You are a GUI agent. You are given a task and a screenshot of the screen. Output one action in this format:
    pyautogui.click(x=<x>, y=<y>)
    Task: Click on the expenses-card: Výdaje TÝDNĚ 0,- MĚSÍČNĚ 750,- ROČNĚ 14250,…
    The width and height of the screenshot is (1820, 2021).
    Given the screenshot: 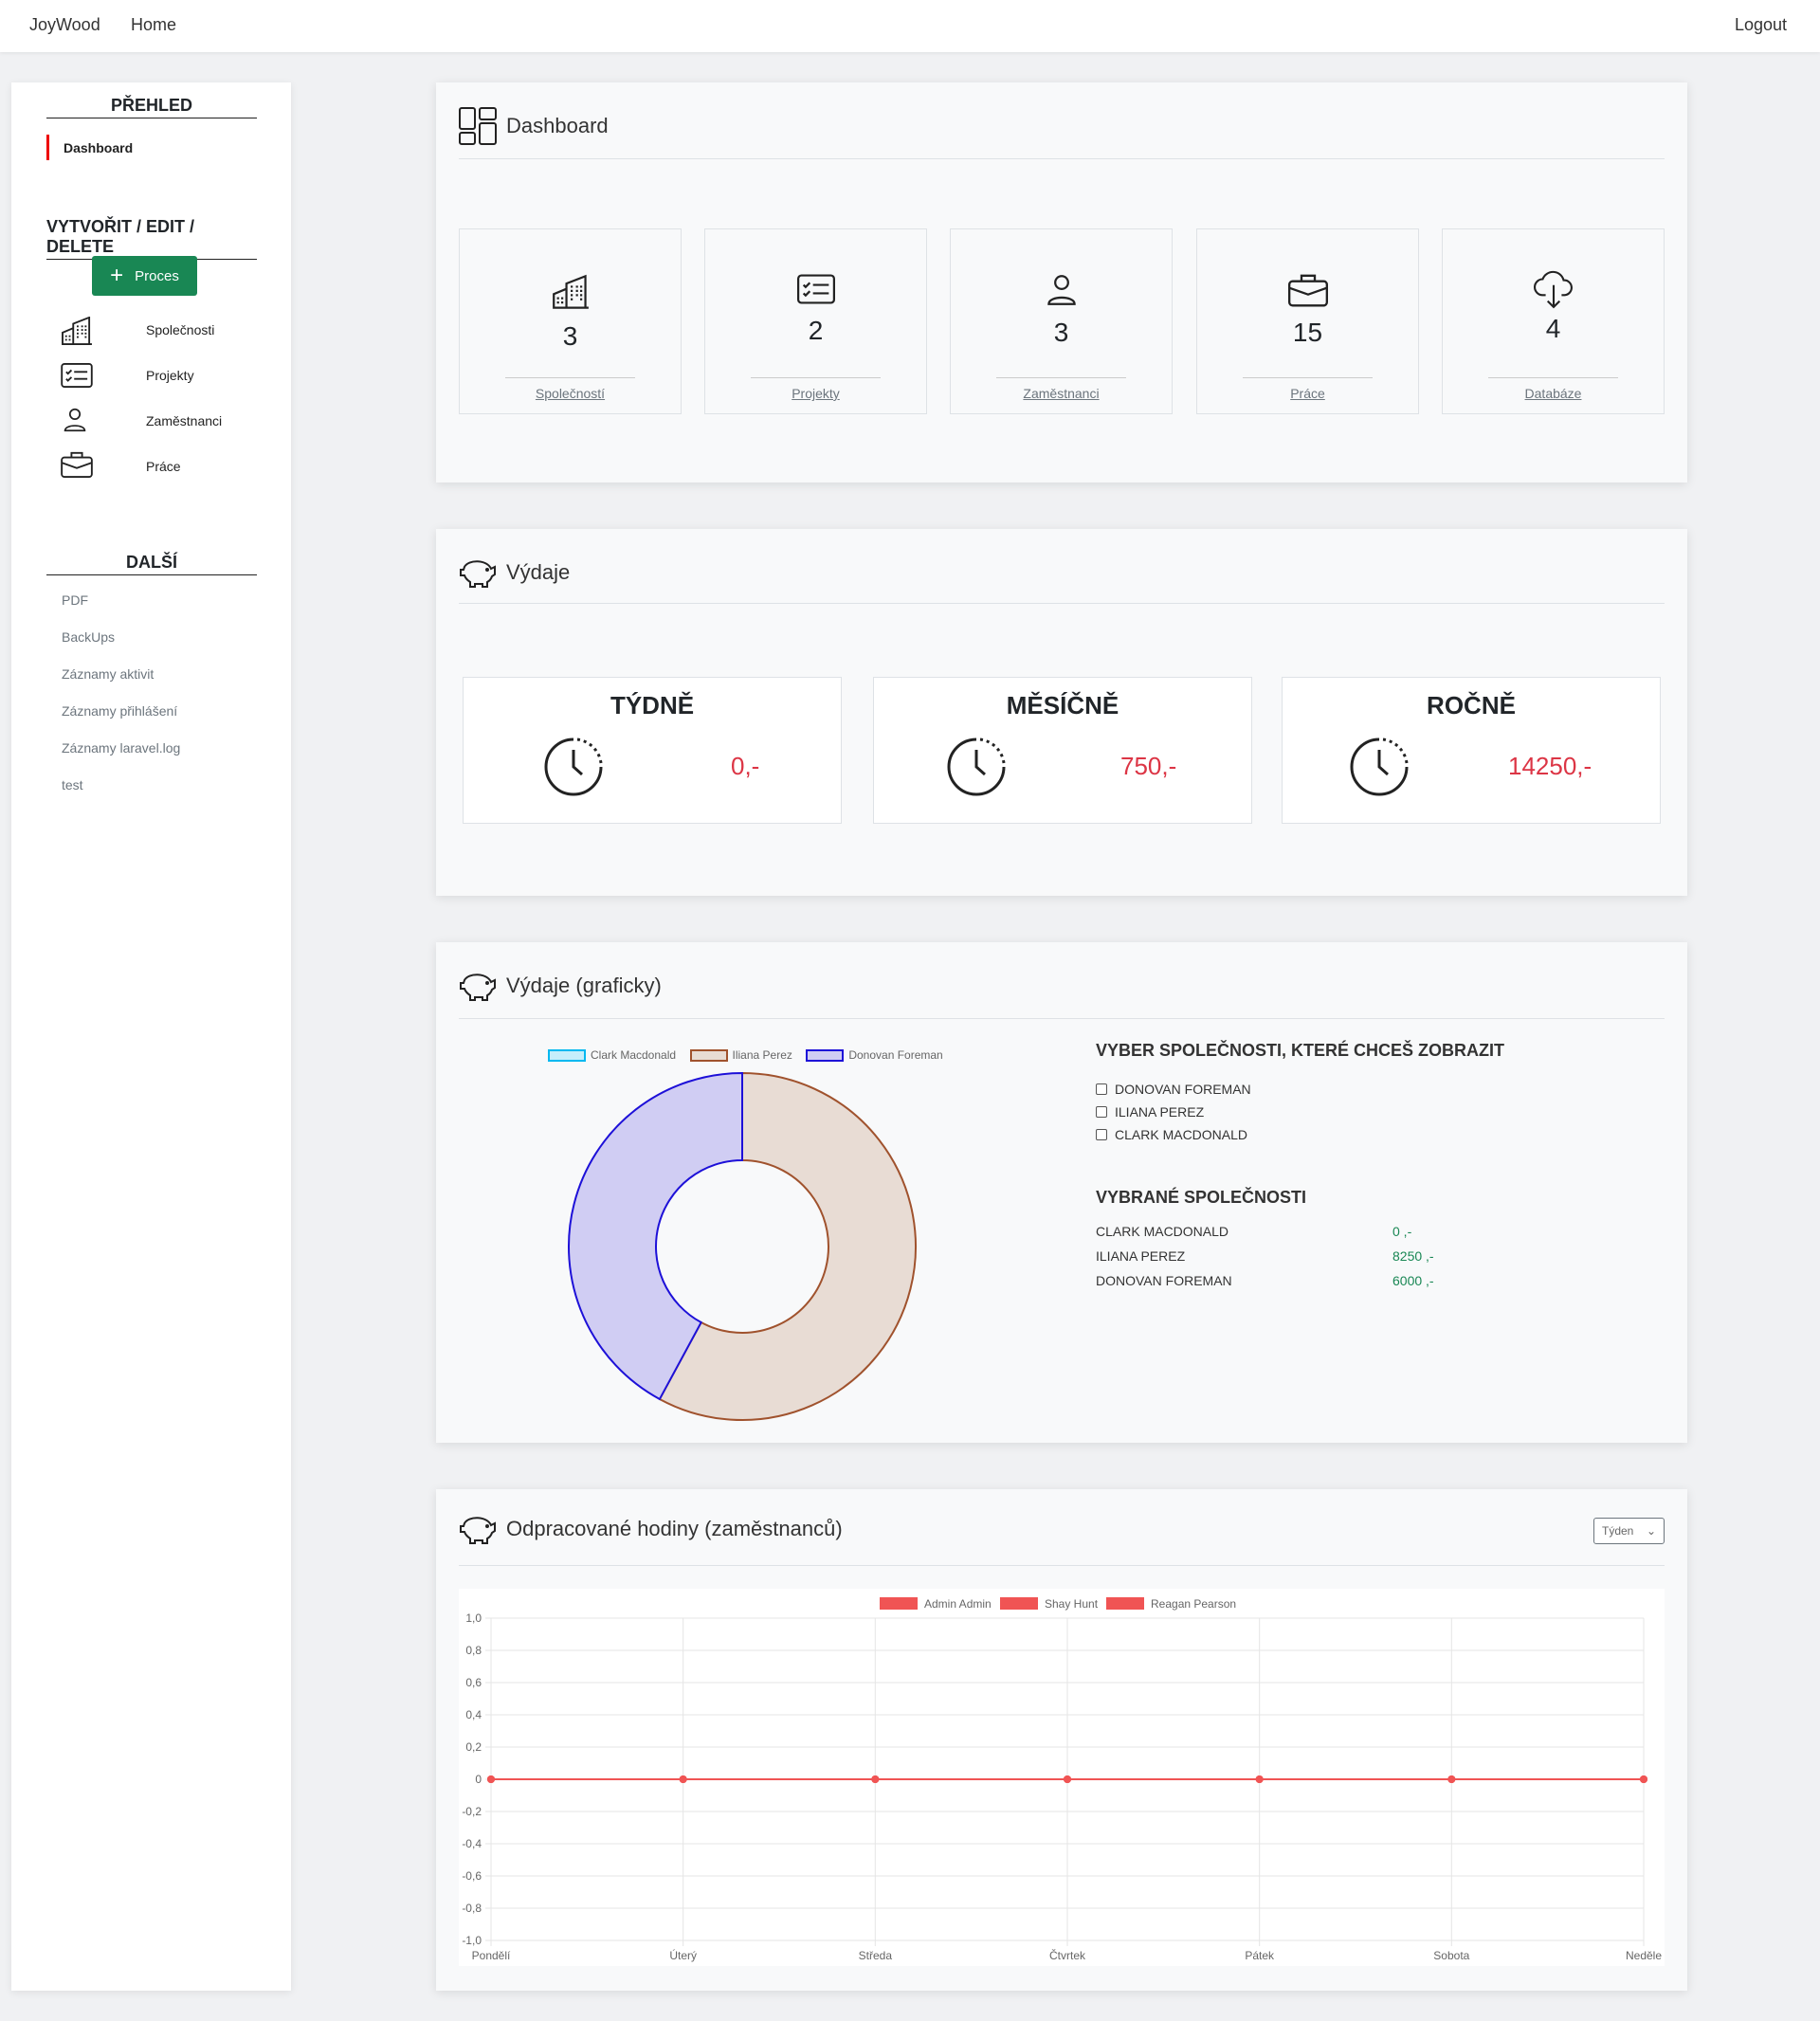 What is the action you would take?
    pyautogui.click(x=1061, y=712)
    